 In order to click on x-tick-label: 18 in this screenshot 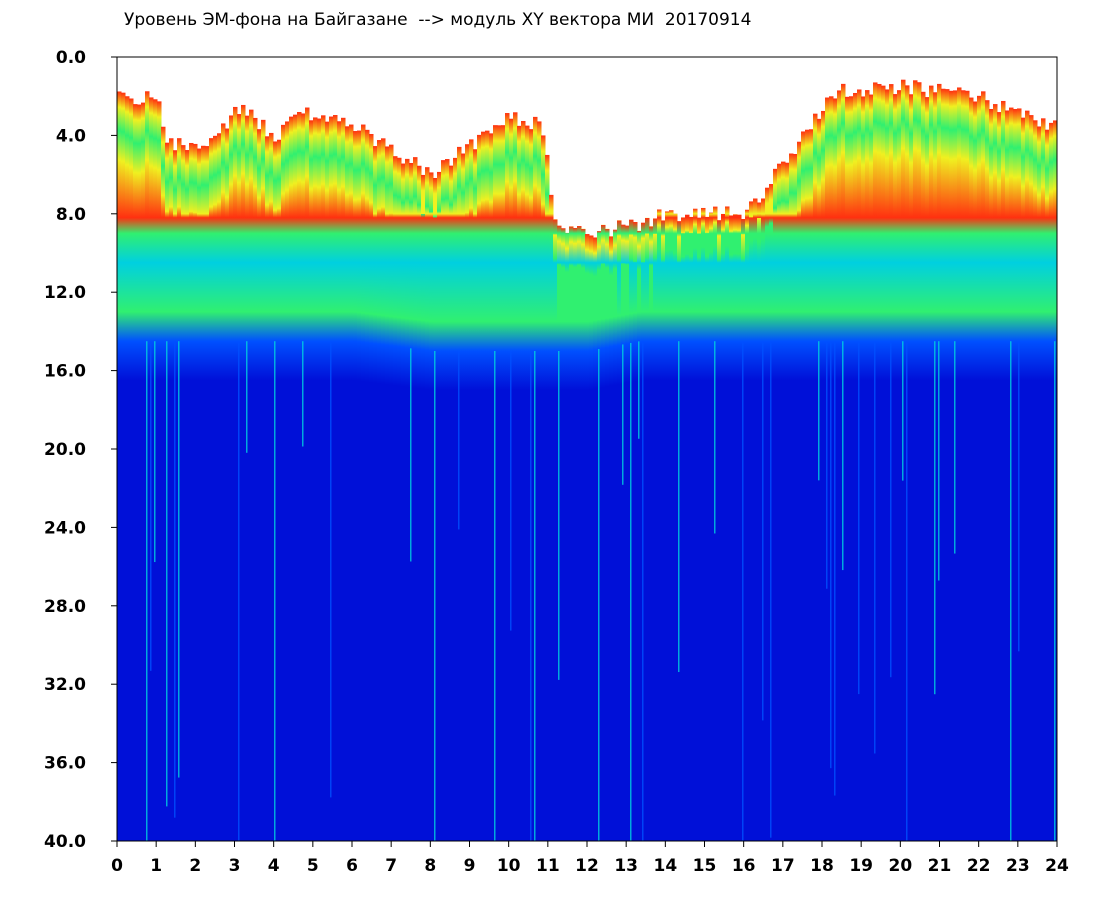, I will do `click(822, 866)`.